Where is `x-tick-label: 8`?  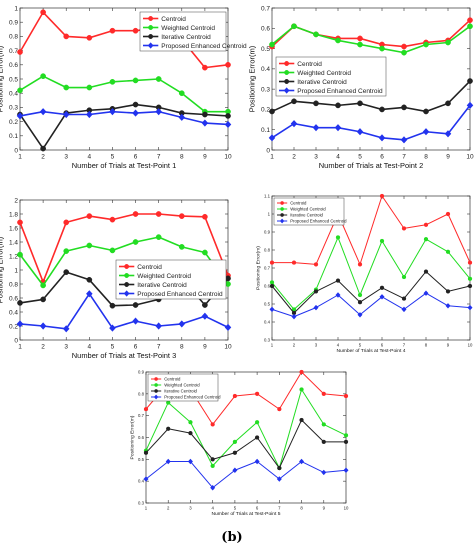 x-tick-label: 8 is located at coordinates (426, 344).